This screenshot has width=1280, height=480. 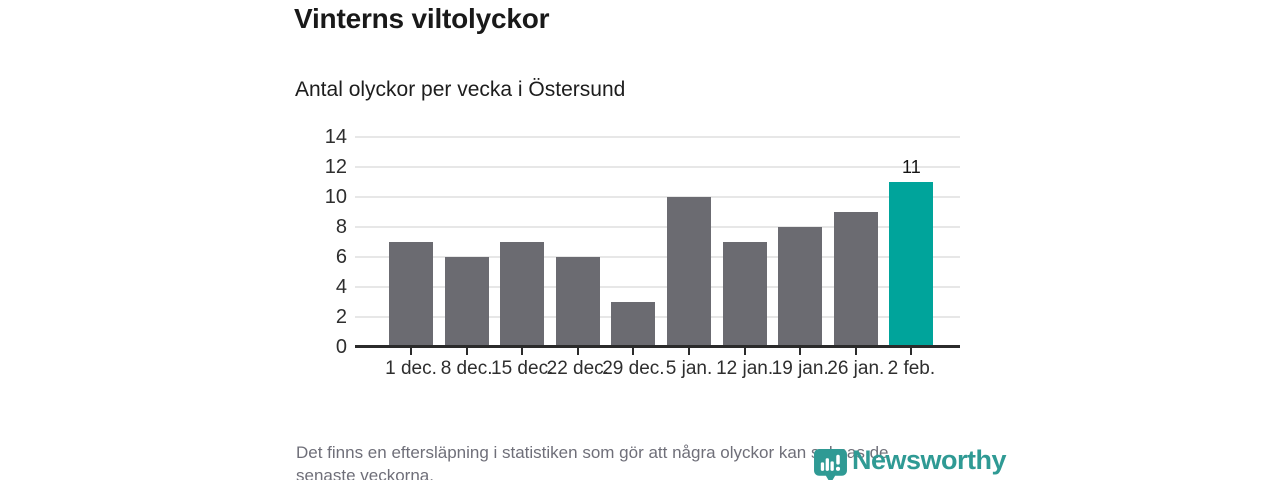 I want to click on y-axis-tick-label: 14, so click(x=335, y=137).